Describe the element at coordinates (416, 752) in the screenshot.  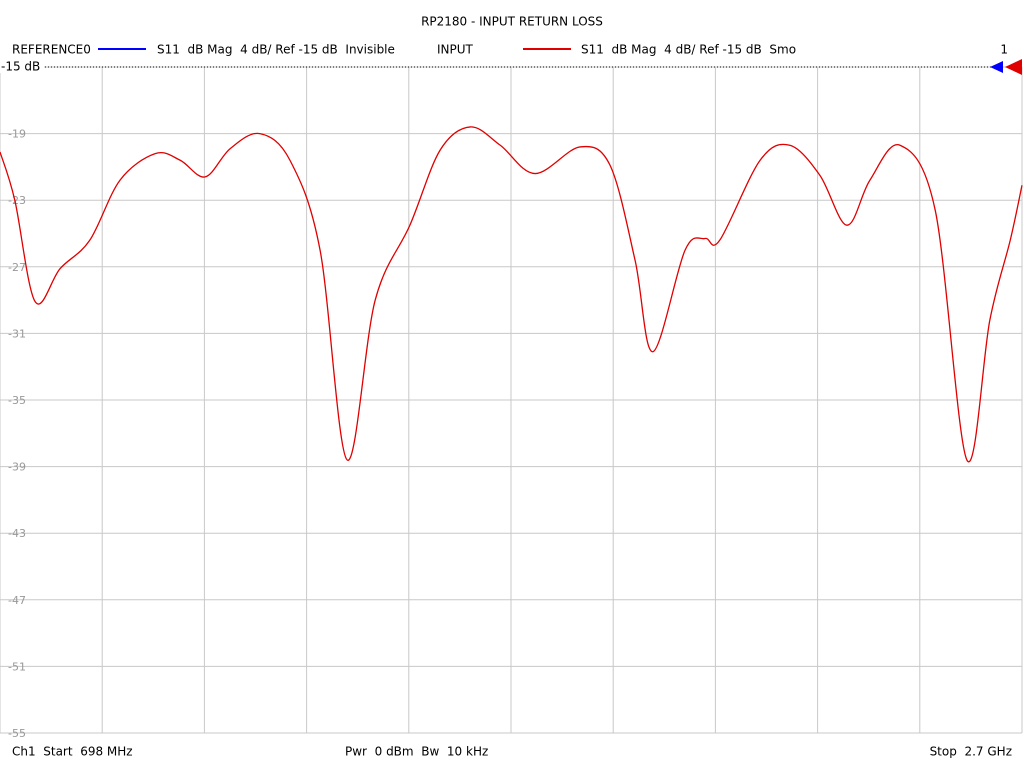
I see `footer-power: Pwr 0 dBm Bw 10 kHz` at that location.